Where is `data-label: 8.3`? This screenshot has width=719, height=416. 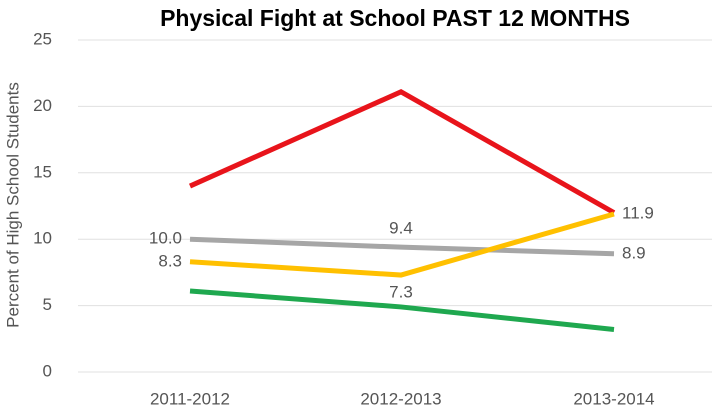 data-label: 8.3 is located at coordinates (170, 260).